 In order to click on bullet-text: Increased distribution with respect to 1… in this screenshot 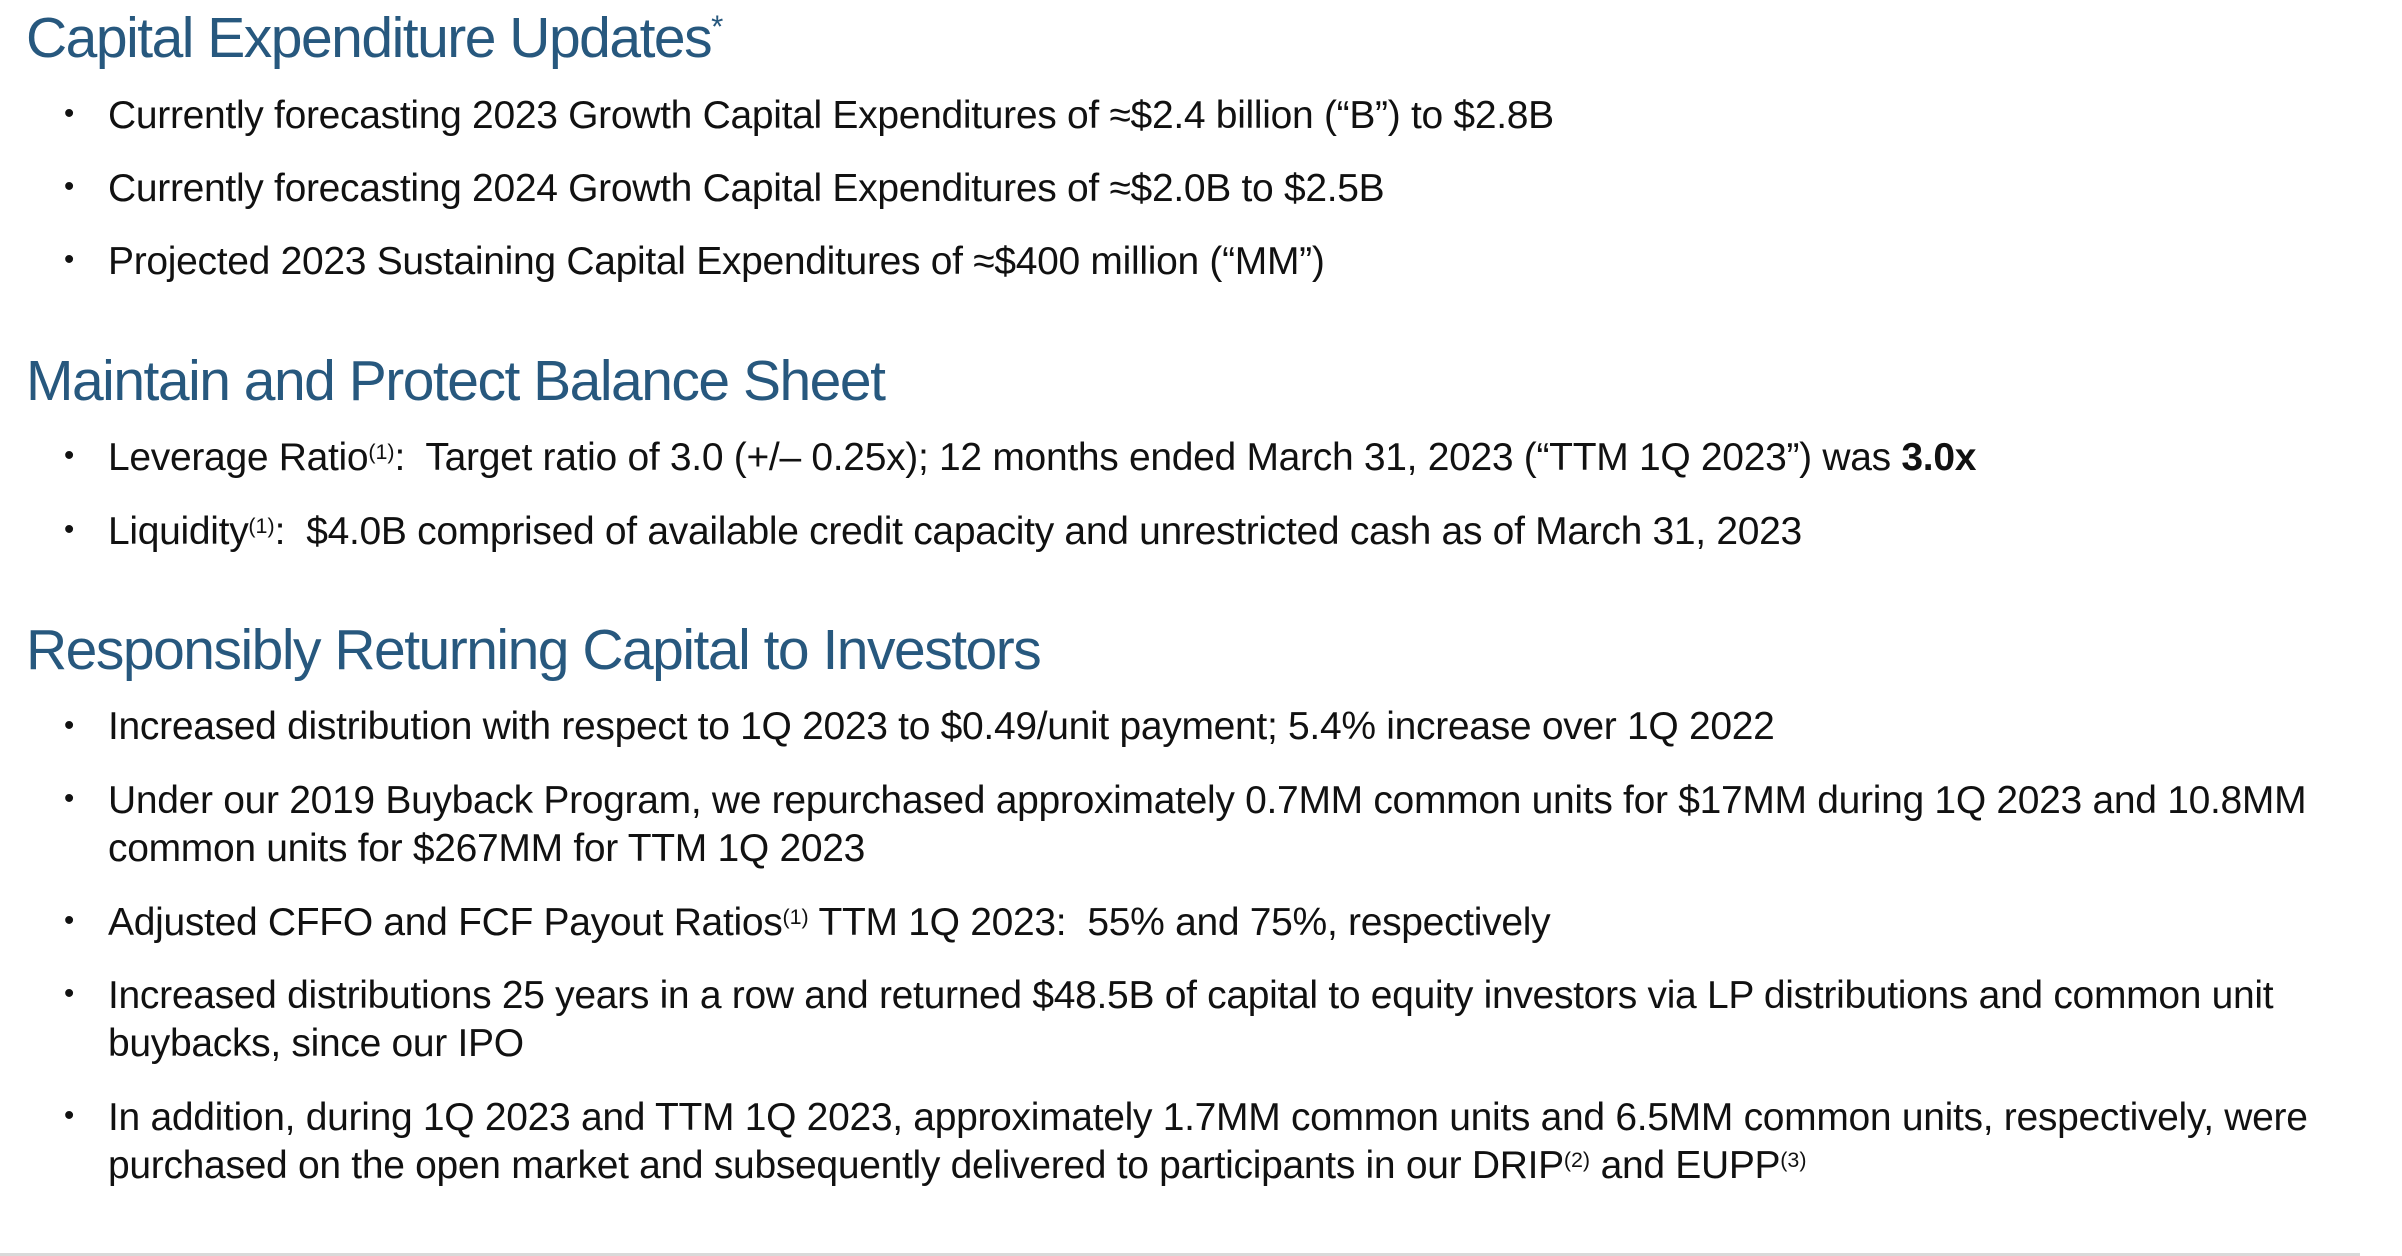, I will do `click(941, 727)`.